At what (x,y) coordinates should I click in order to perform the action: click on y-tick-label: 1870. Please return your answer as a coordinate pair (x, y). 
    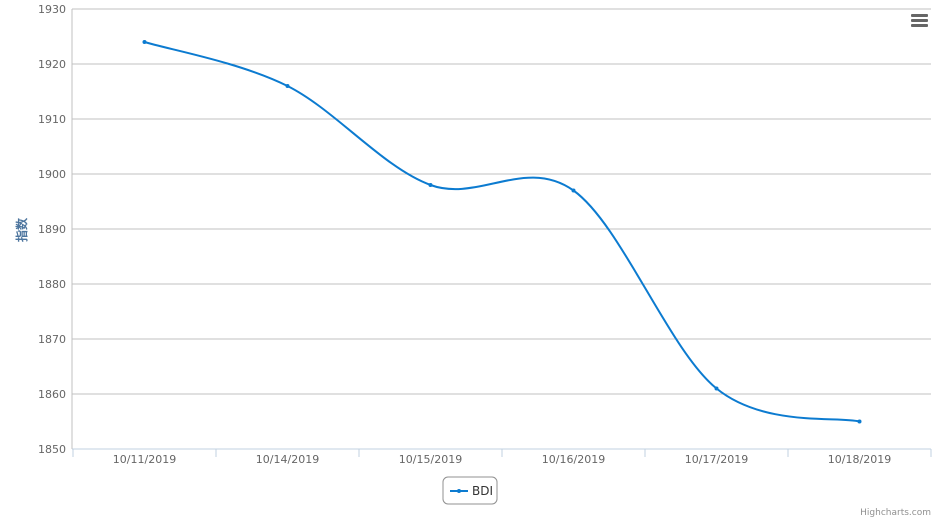
    Looking at the image, I should click on (52, 339).